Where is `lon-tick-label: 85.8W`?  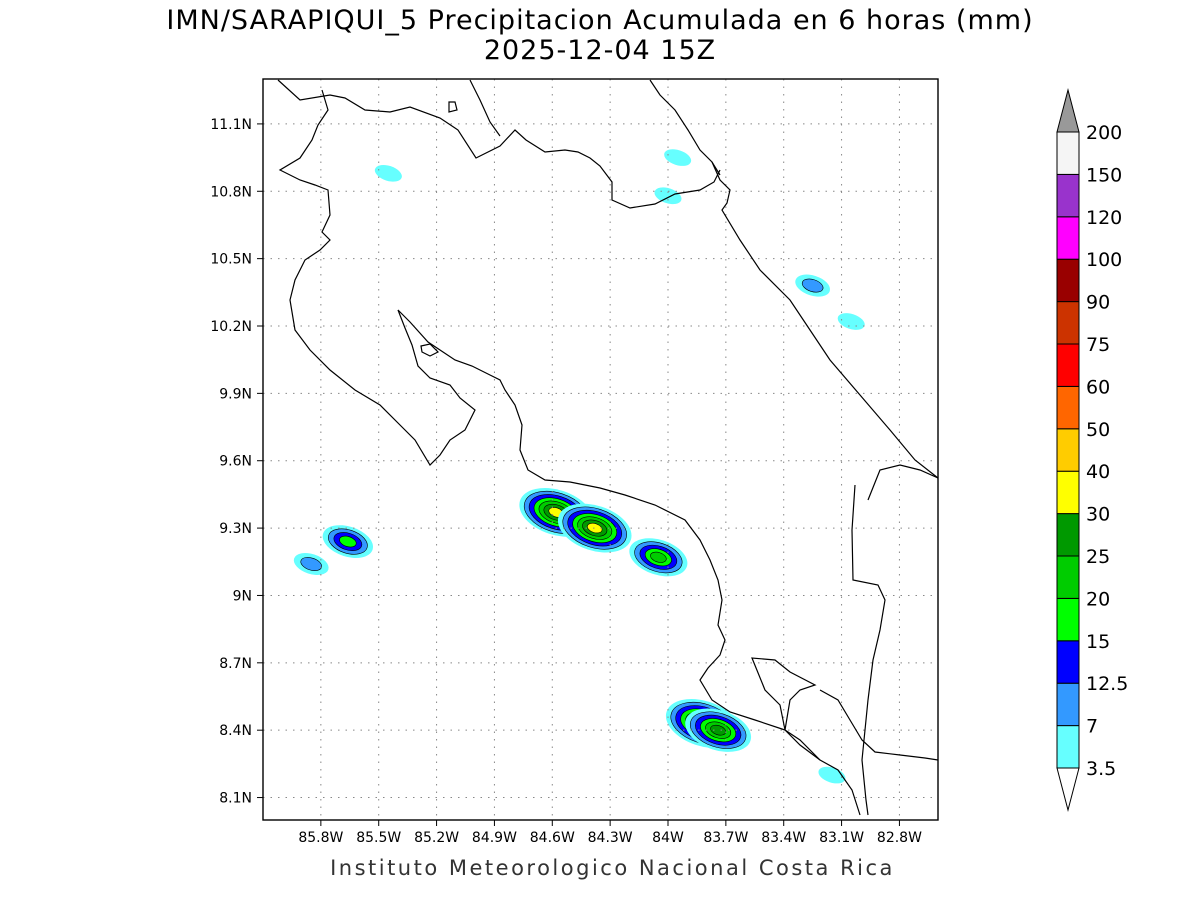 lon-tick-label: 85.8W is located at coordinates (320, 838).